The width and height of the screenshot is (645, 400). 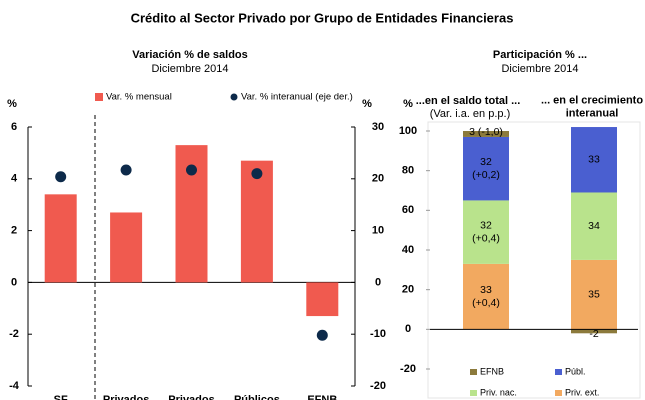 What do you see at coordinates (408, 250) in the screenshot?
I see `y-tick-label: 40` at bounding box center [408, 250].